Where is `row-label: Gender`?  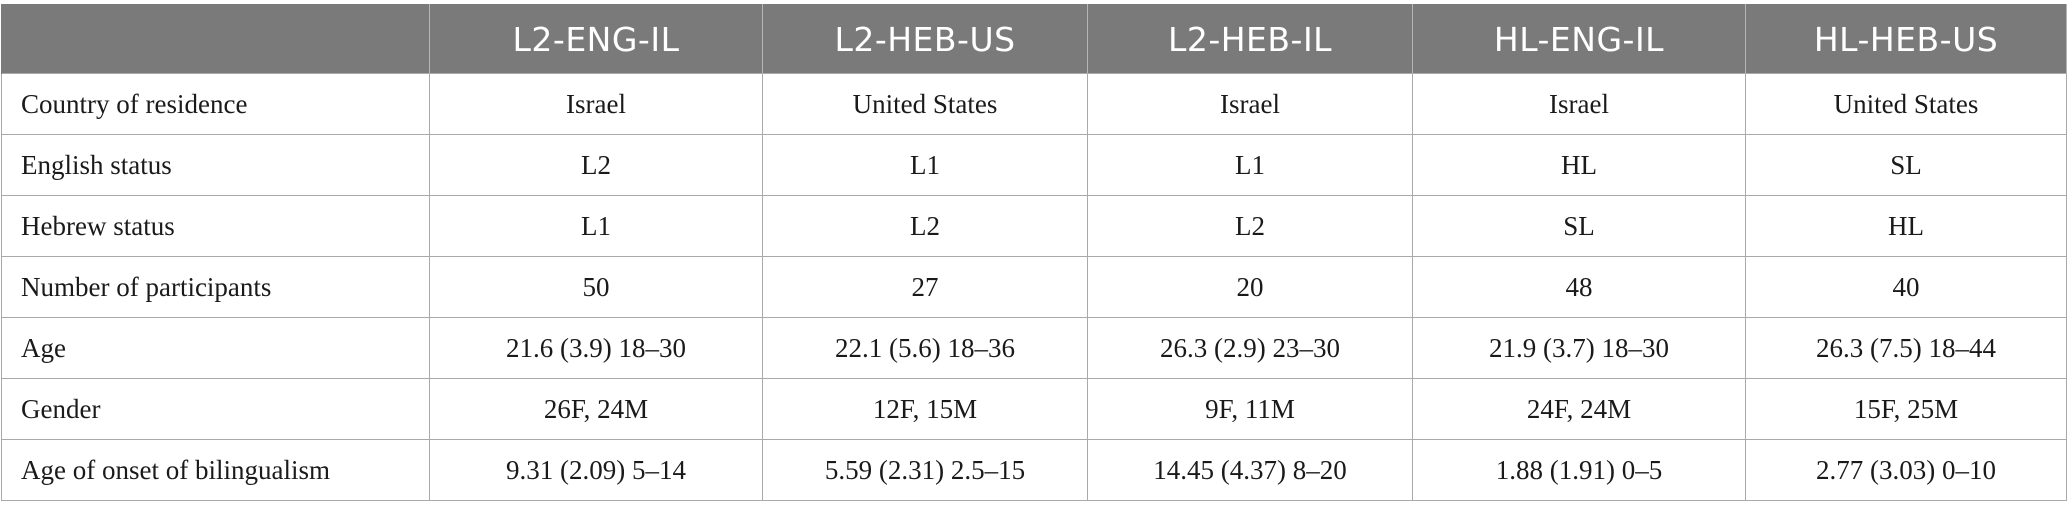
row-label: Gender is located at coordinates (215, 409).